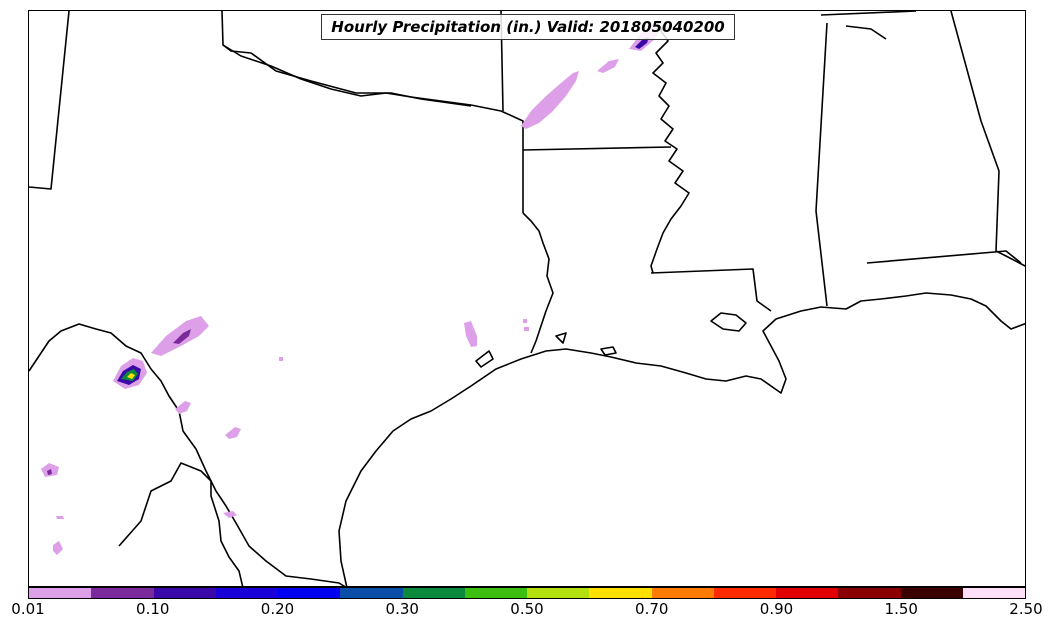 This screenshot has height=633, width=1054. Describe the element at coordinates (901, 609) in the screenshot. I see `colorbar-tick-label: 1.50` at that location.